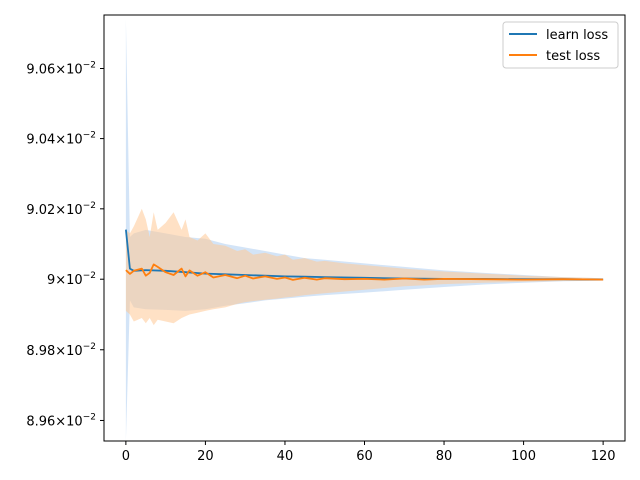 This screenshot has height=480, width=640. What do you see at coordinates (61, 350) in the screenshot?
I see `y-tick-label: 8.98×10⁻²` at bounding box center [61, 350].